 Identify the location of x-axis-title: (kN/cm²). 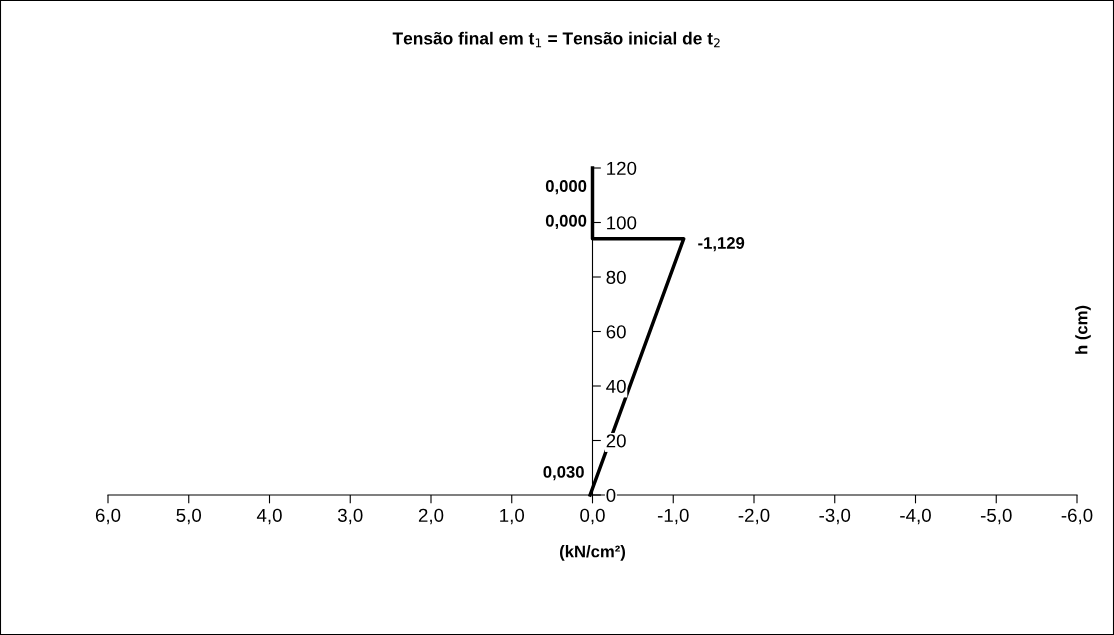
(592, 553).